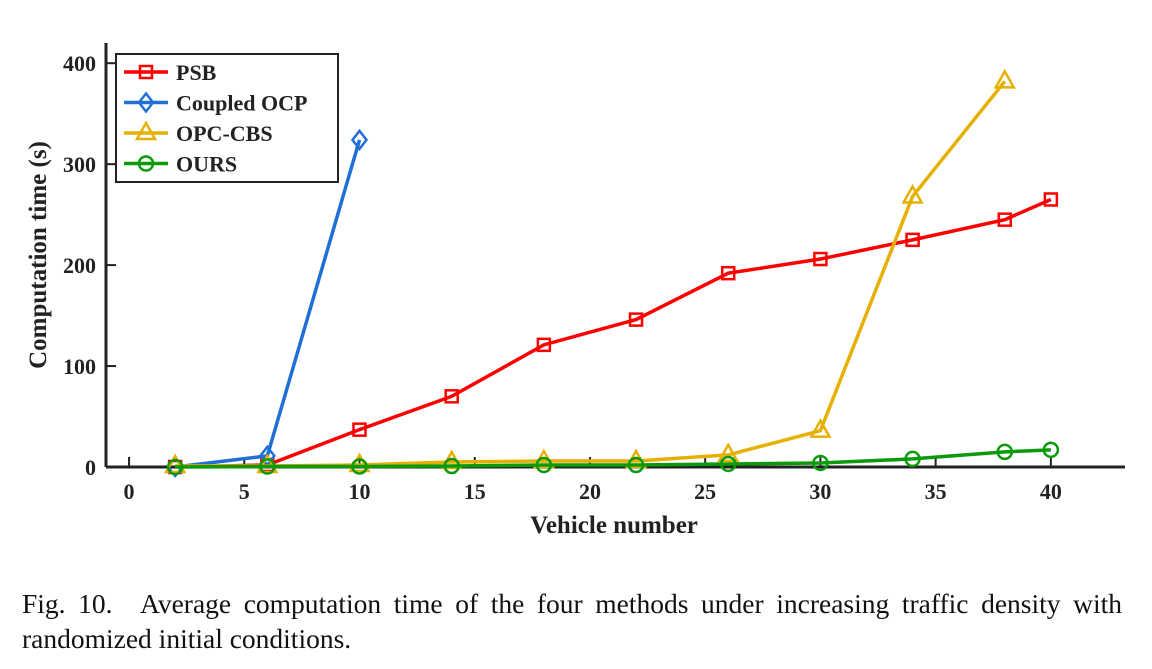 Image resolution: width=1152 pixels, height=669 pixels. What do you see at coordinates (79, 265) in the screenshot?
I see `y-tick-label: 200` at bounding box center [79, 265].